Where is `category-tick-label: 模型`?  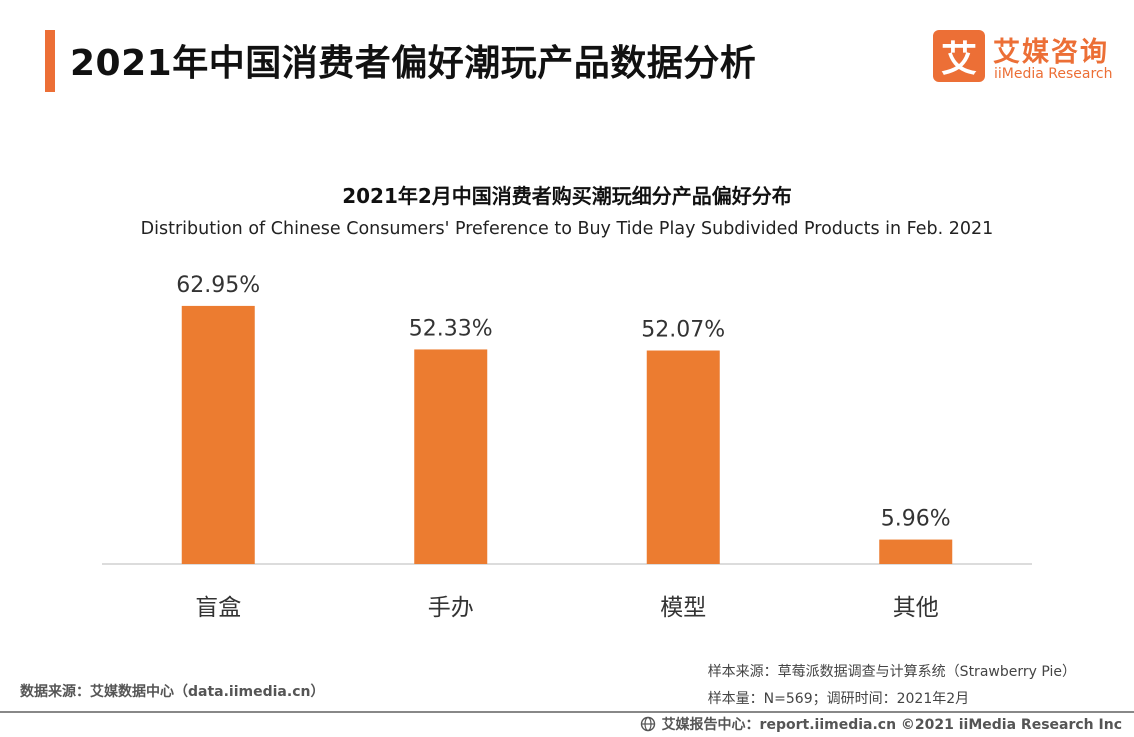
category-tick-label: 模型 is located at coordinates (683, 608).